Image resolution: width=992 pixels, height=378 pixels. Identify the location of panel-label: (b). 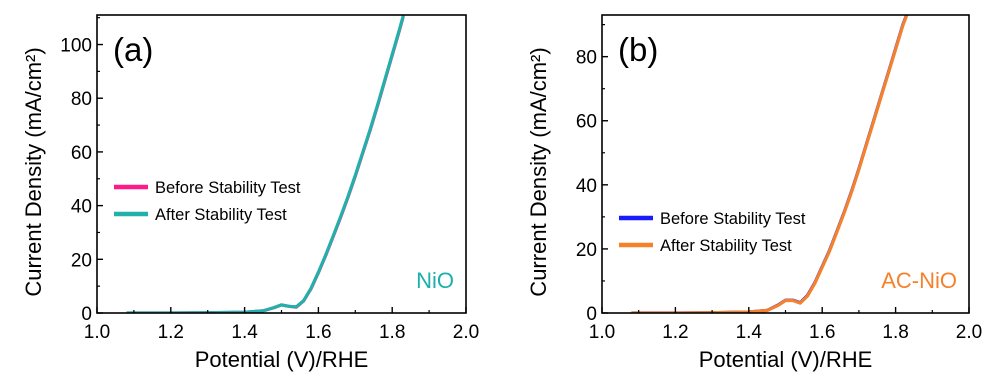
(638, 49).